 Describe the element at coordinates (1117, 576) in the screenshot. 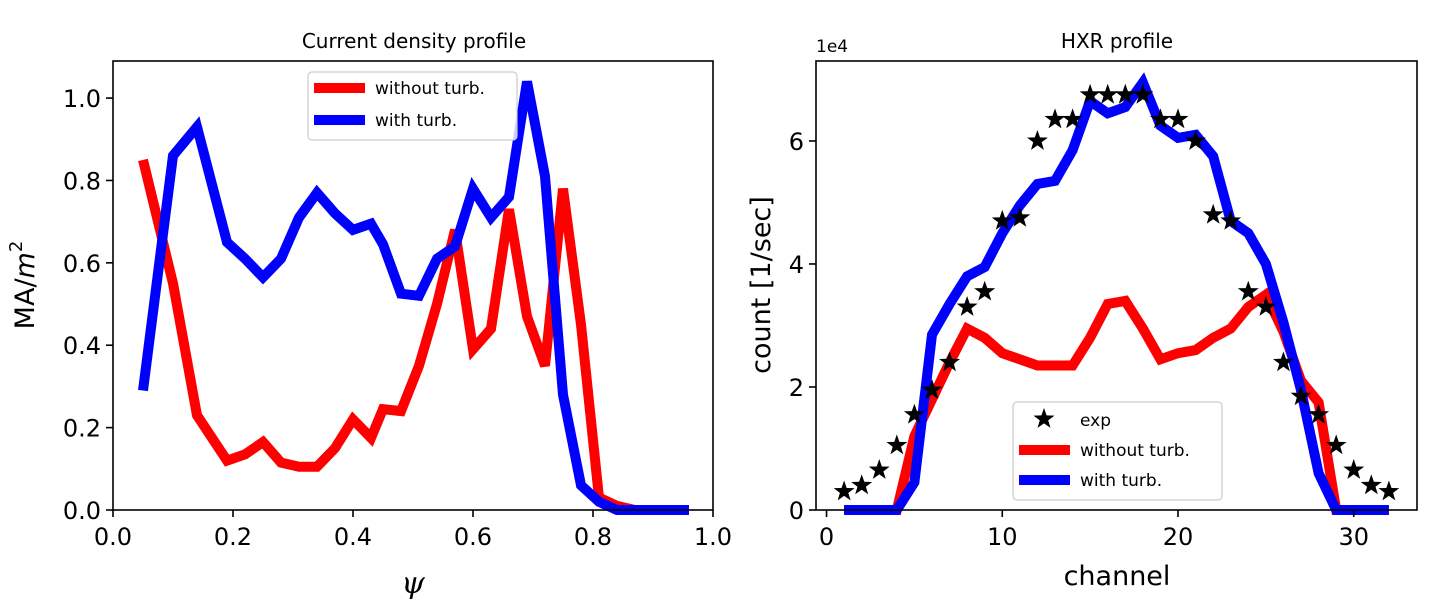

I see `hxr-xlabel: channel` at that location.